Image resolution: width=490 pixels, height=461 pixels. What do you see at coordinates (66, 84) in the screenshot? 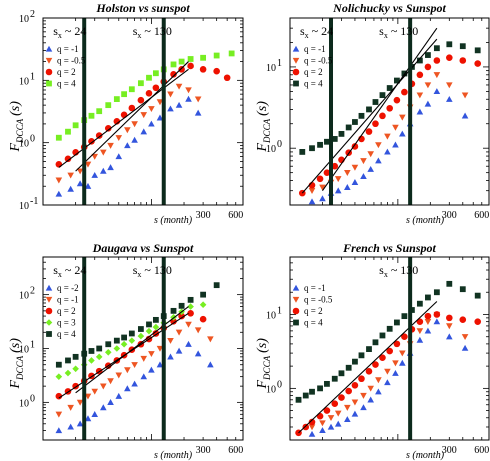
I see `legend-label: q = 4` at bounding box center [66, 84].